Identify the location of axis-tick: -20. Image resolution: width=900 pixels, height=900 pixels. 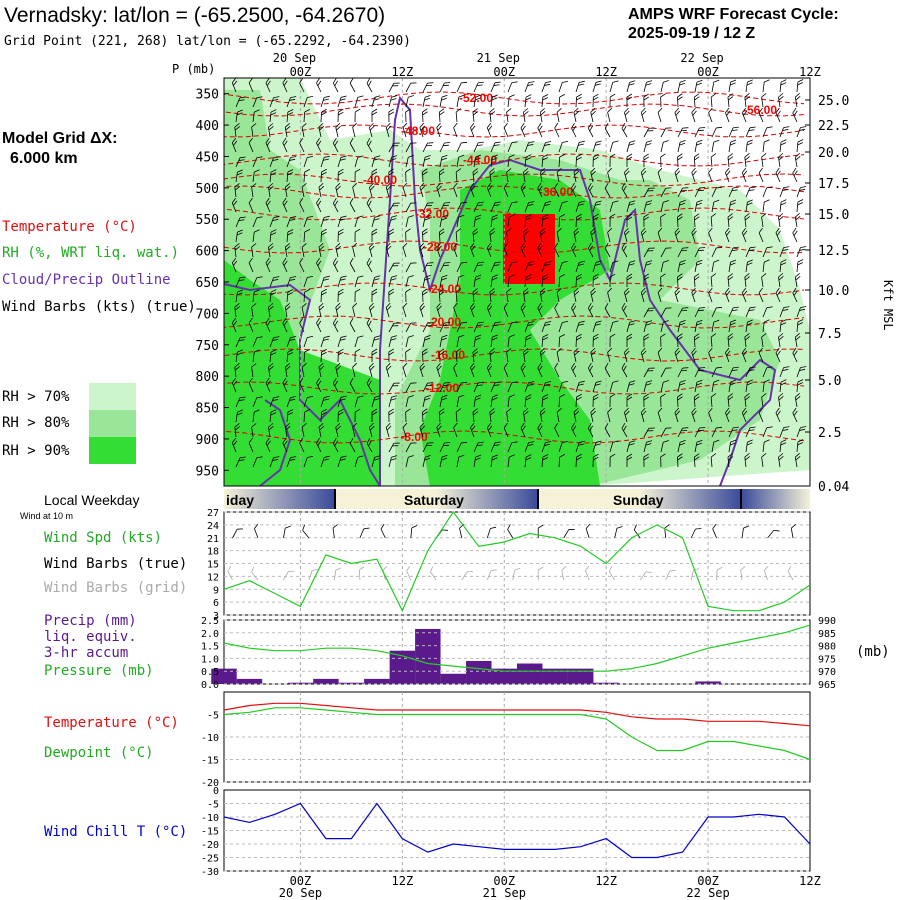
(210, 845).